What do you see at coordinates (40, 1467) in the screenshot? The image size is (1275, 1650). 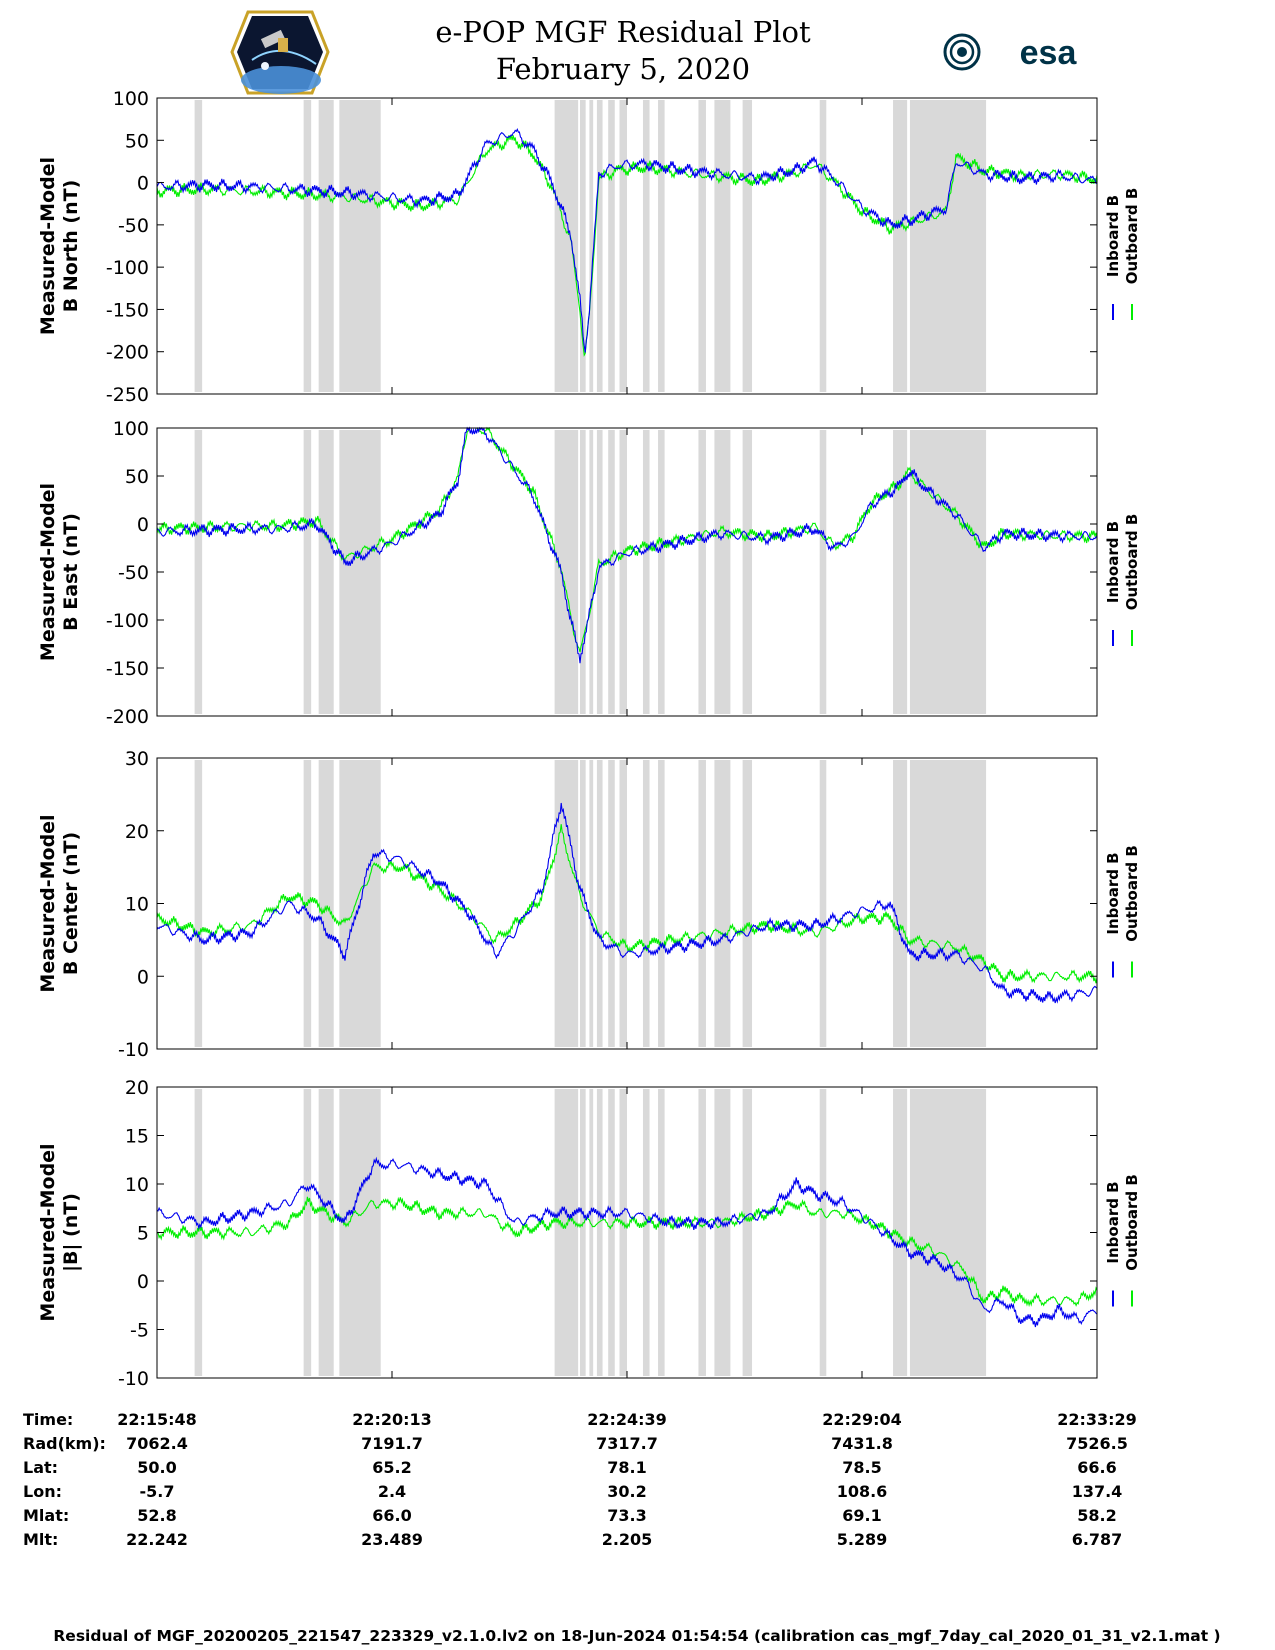 I see `row-label-lat: Lat:` at bounding box center [40, 1467].